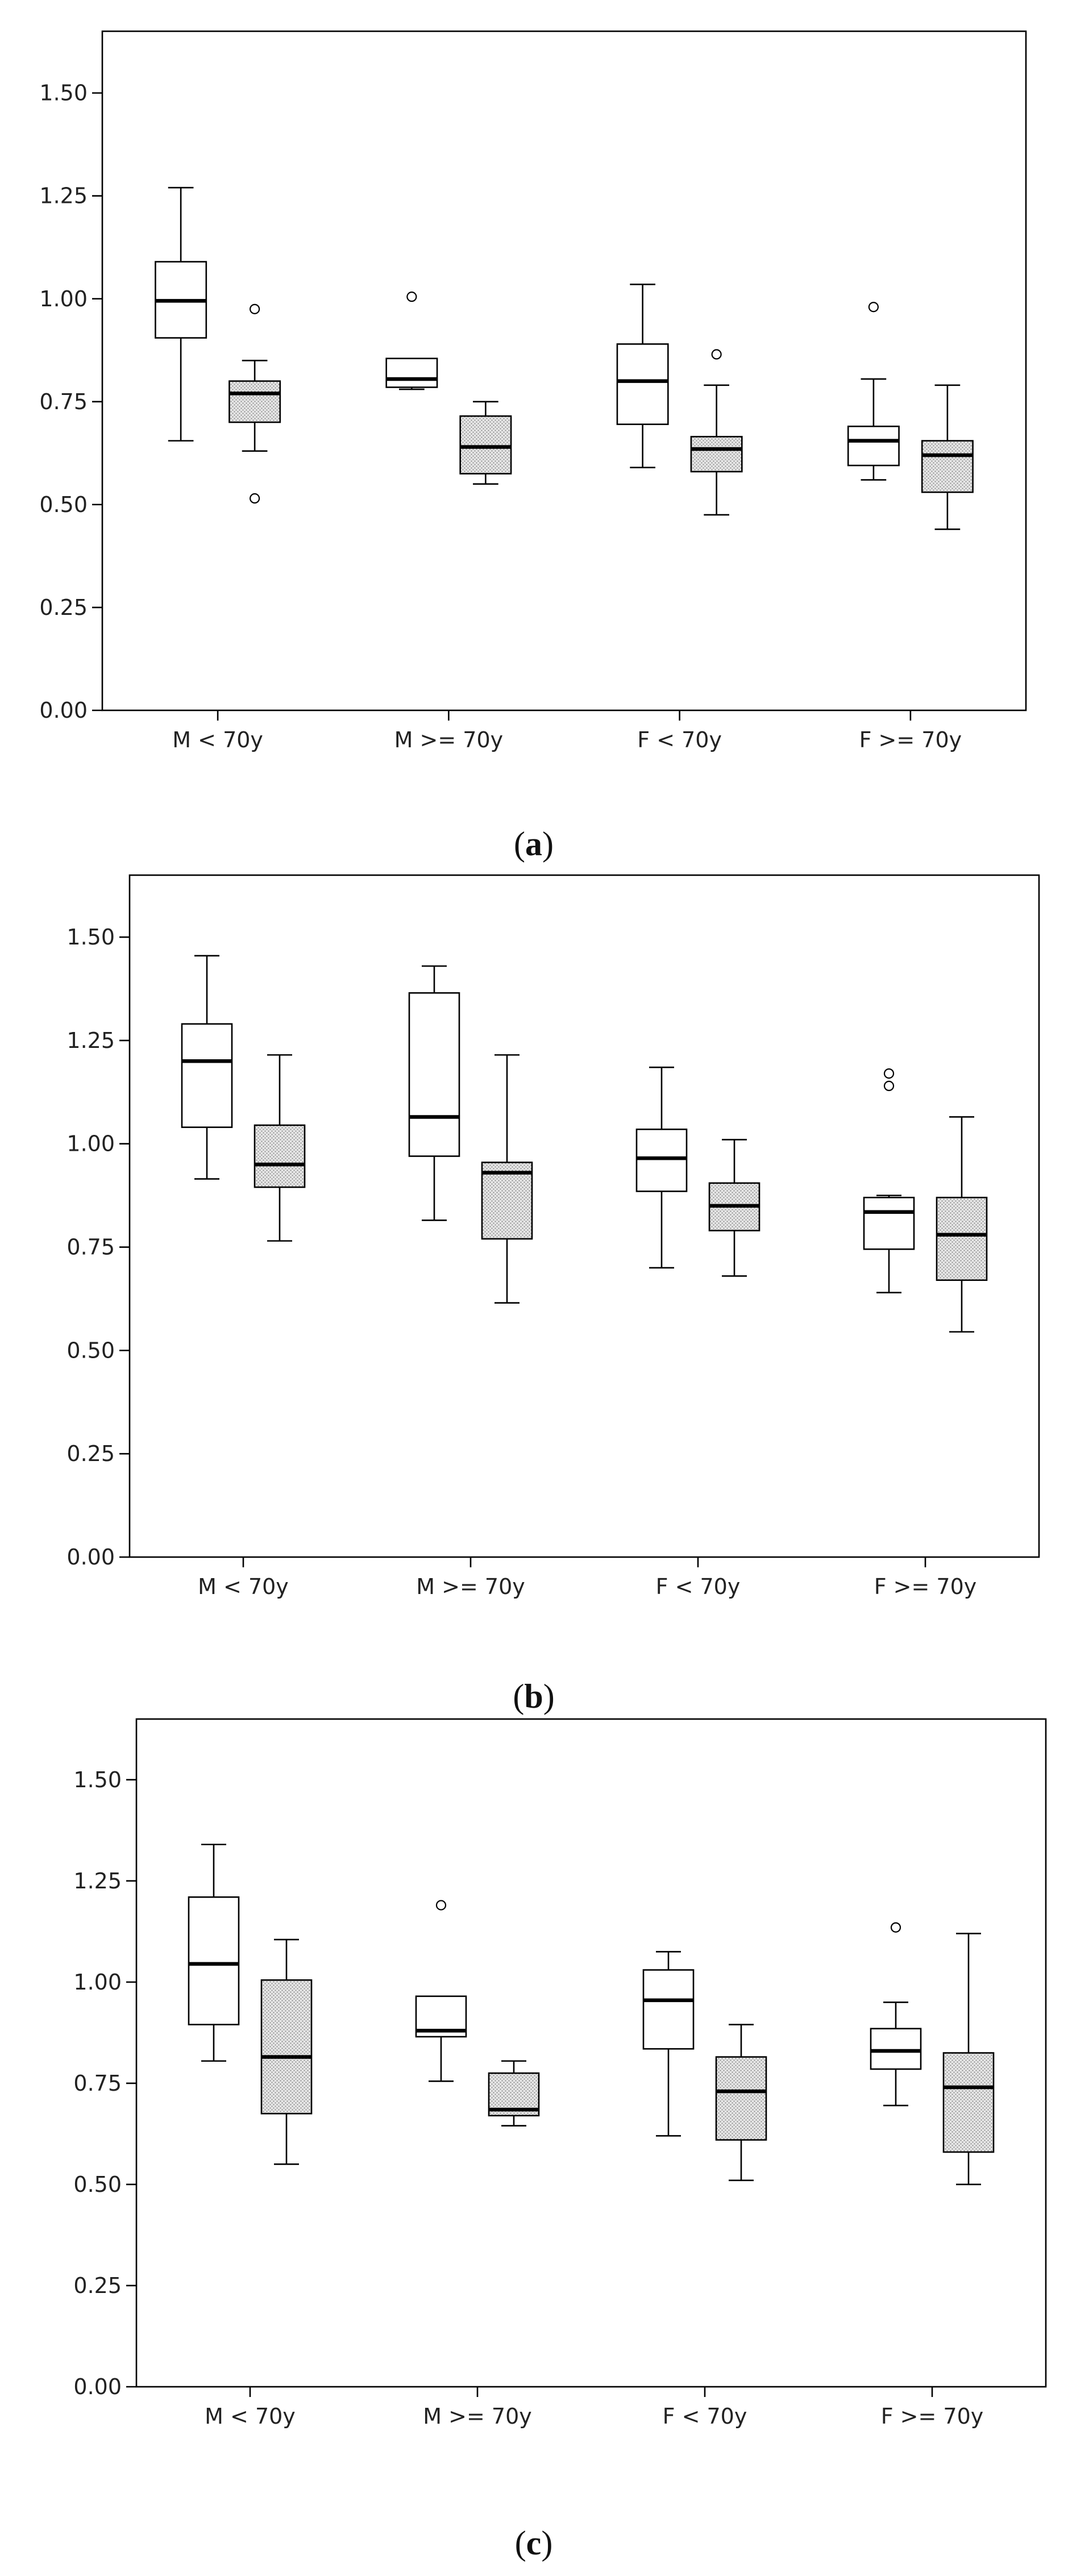  What do you see at coordinates (534, 2543) in the screenshot?
I see `panel-label-c: (c)` at bounding box center [534, 2543].